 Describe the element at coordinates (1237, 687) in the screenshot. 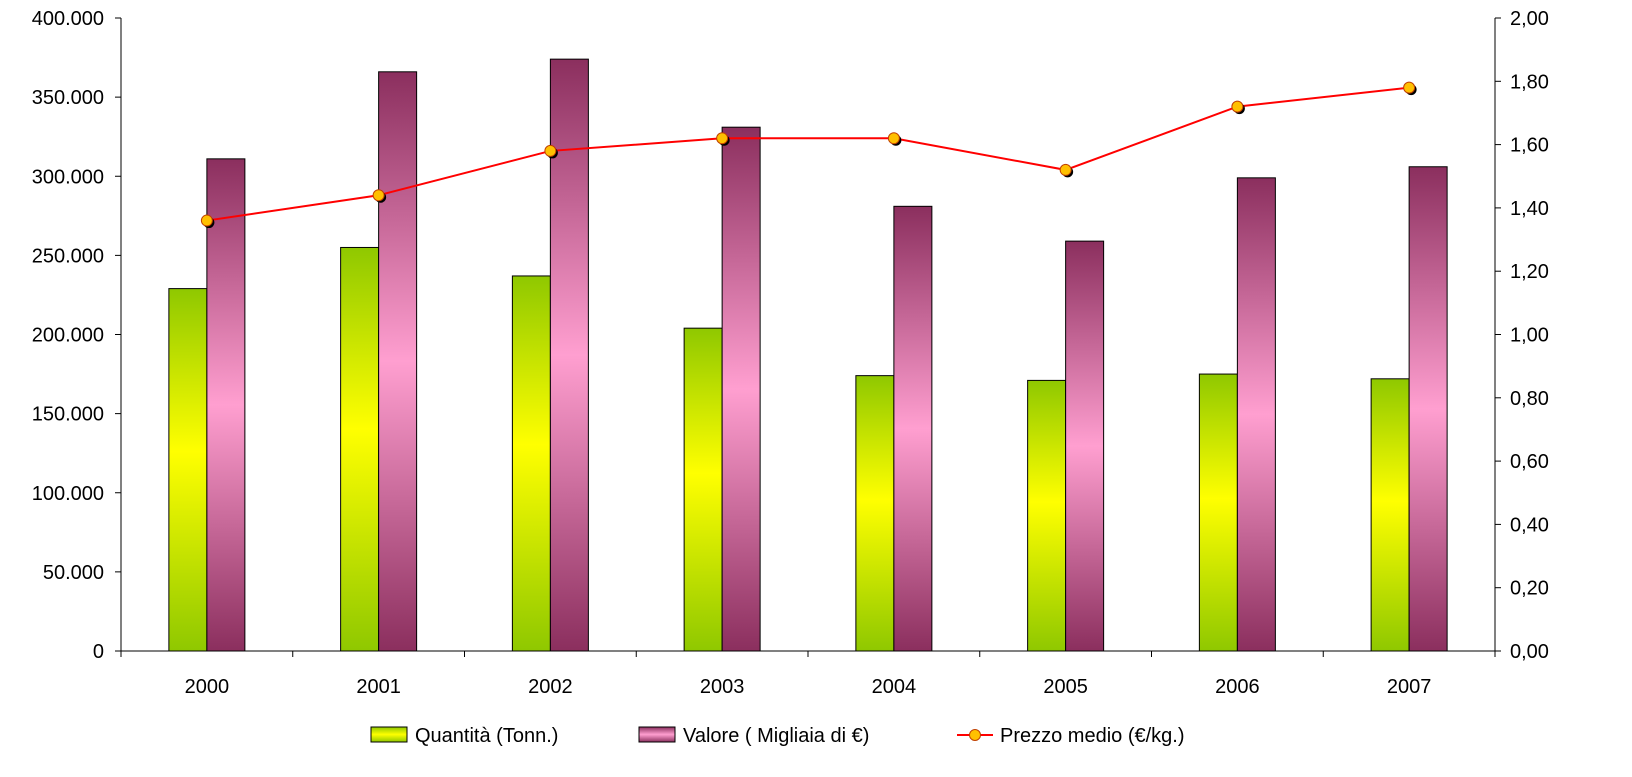

I see `x-tick-label: 2006` at that location.